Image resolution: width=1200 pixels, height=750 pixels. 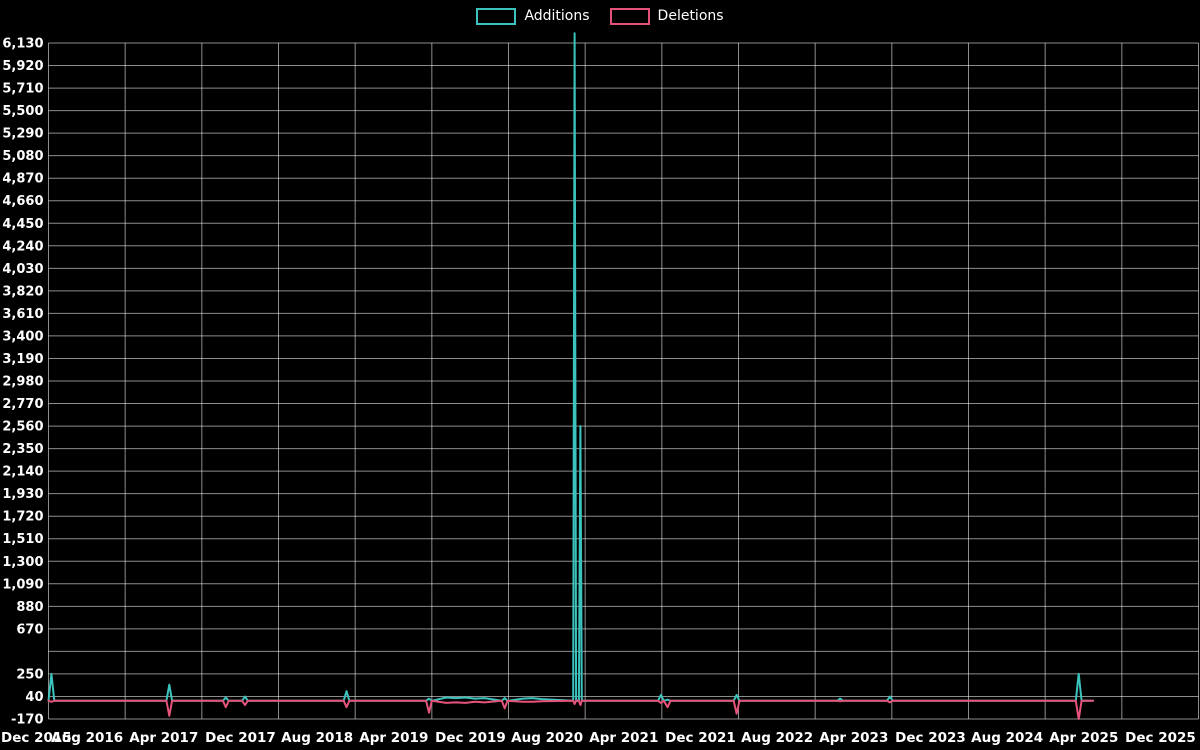 What do you see at coordinates (557, 16) in the screenshot?
I see `legend-label-additions: Additions` at bounding box center [557, 16].